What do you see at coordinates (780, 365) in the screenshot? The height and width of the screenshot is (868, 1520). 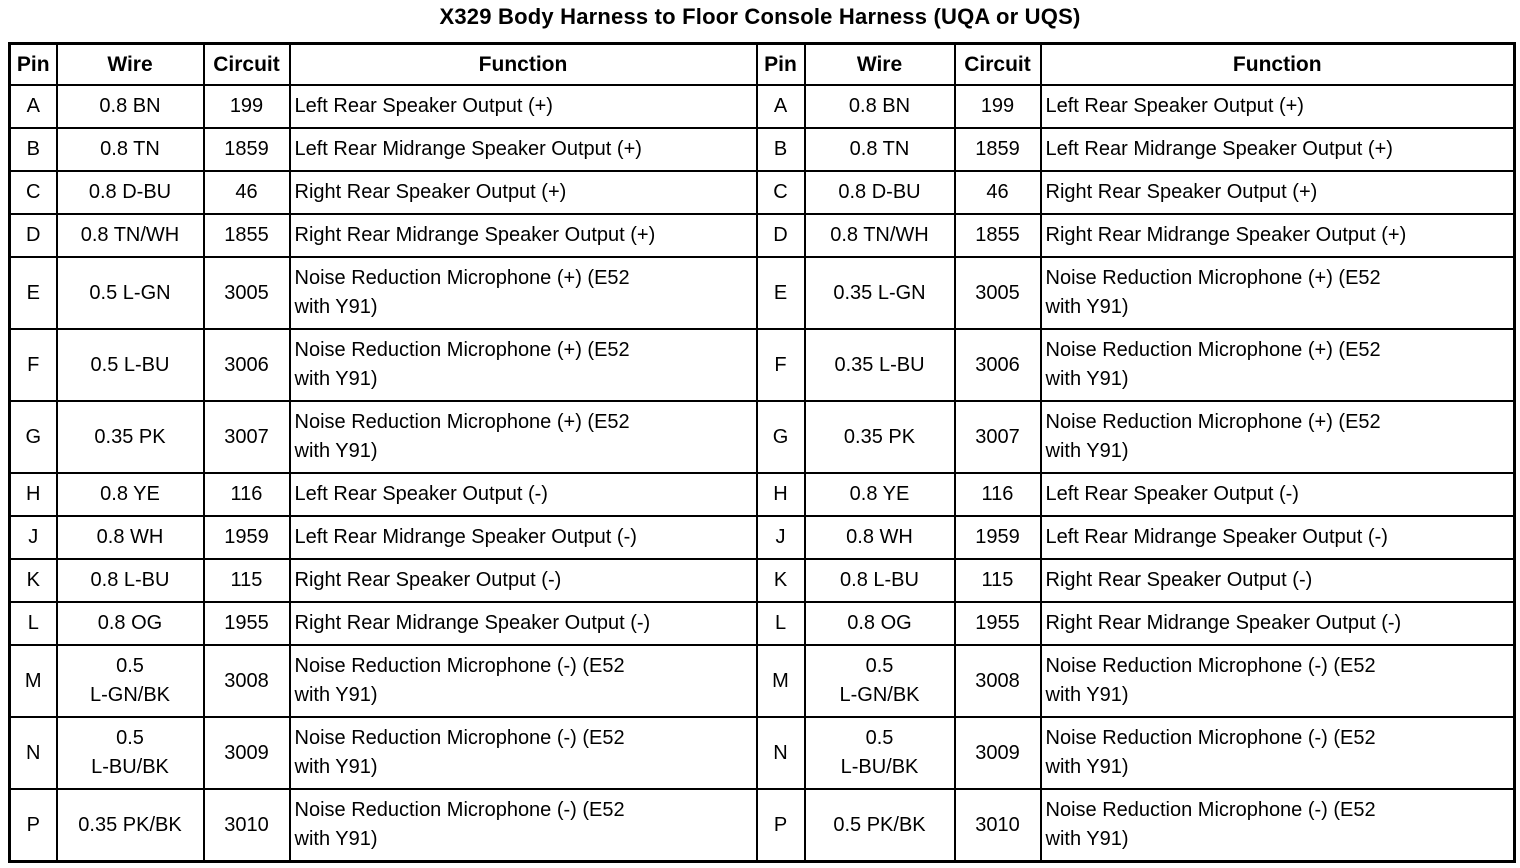 I see `pin-cell: F` at bounding box center [780, 365].